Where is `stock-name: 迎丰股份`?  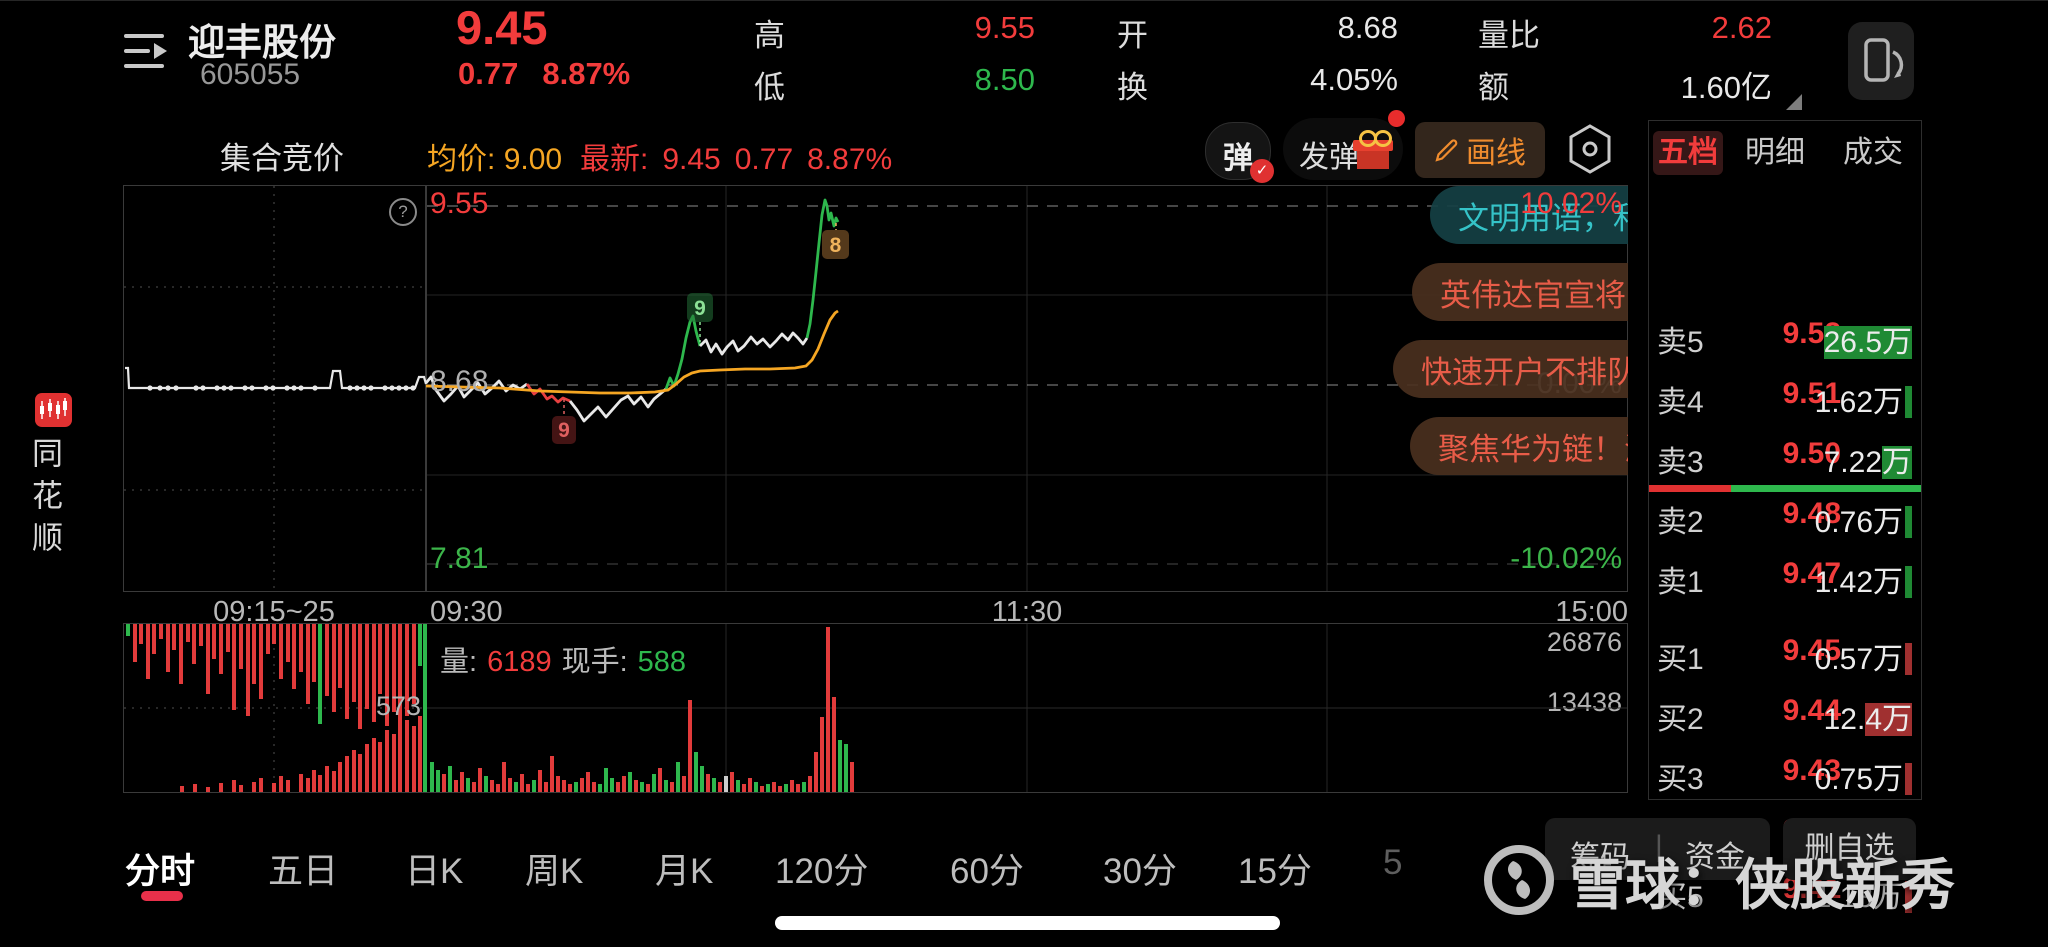
stock-name: 迎丰股份 is located at coordinates (262, 42).